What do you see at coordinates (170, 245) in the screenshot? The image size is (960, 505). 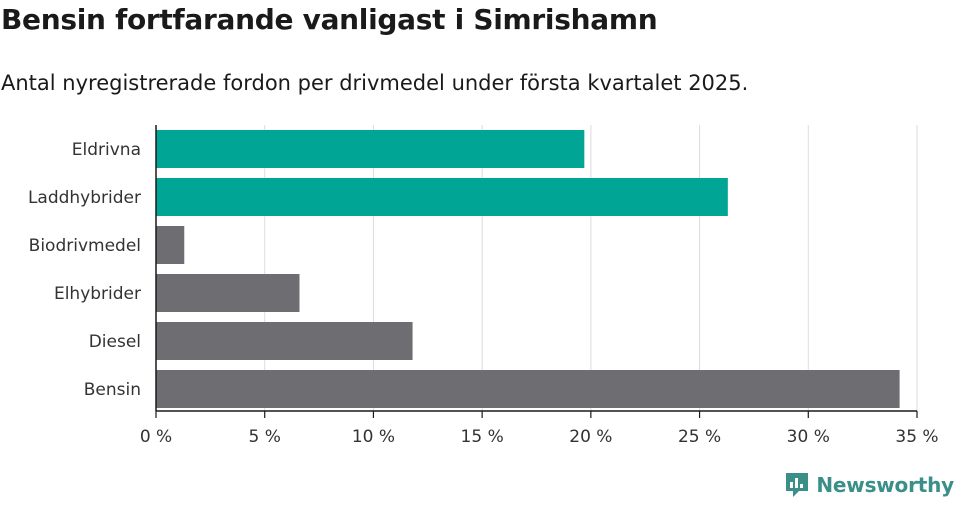 I see `bar-biodrivmedel` at bounding box center [170, 245].